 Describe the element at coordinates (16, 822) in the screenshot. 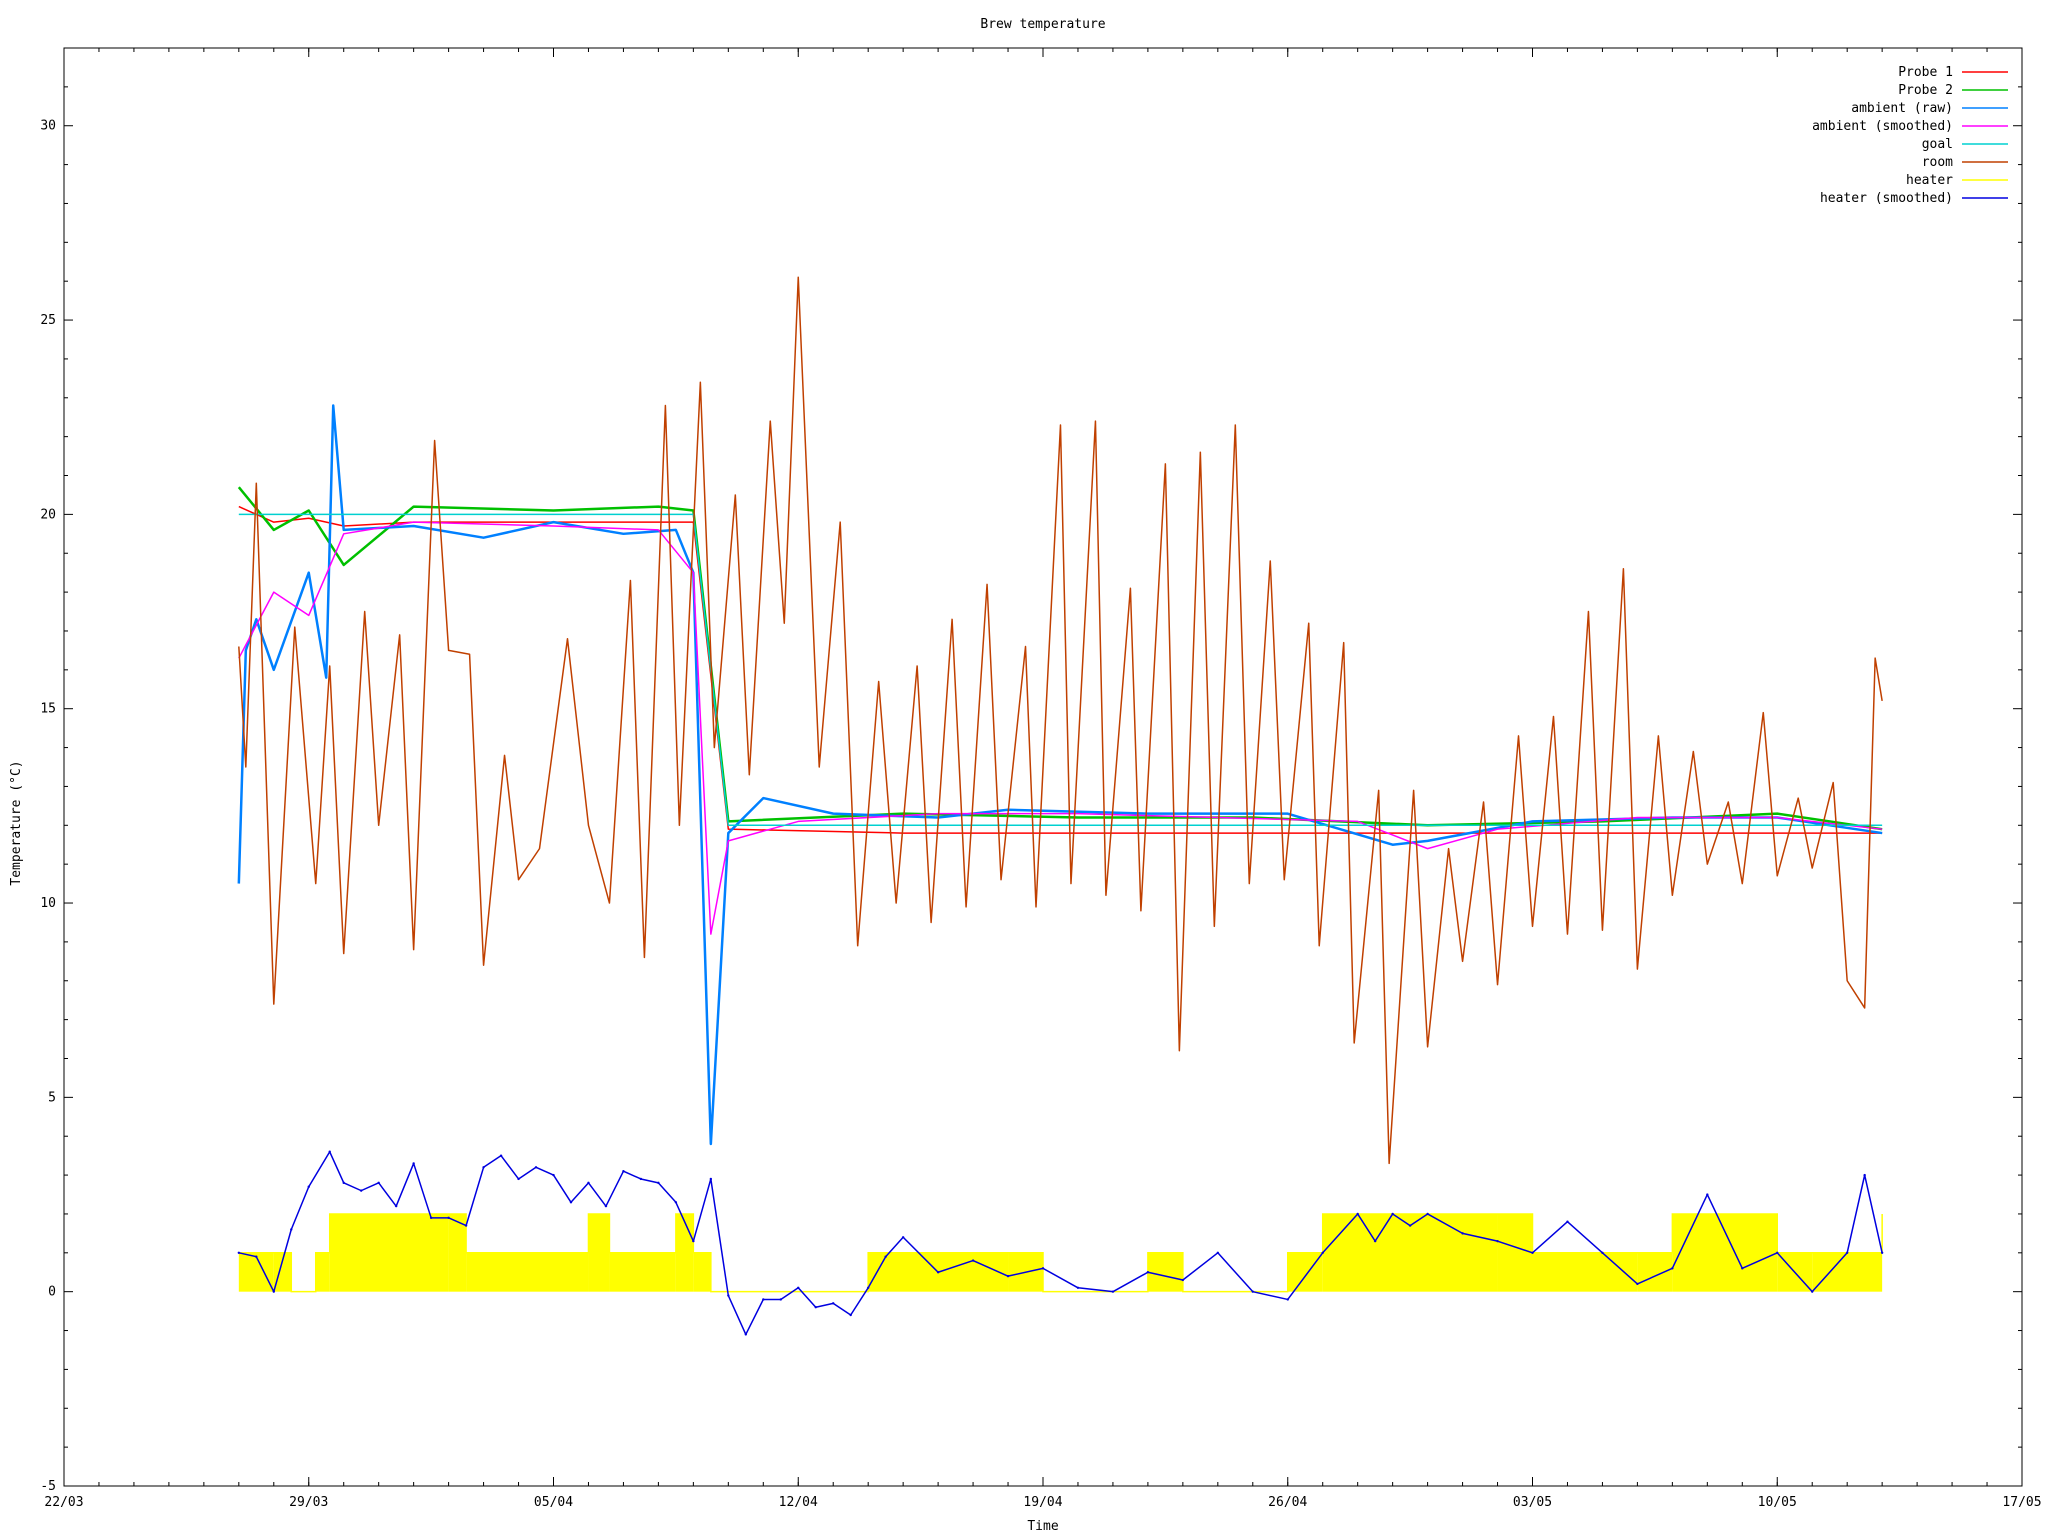

I see `y-axis-label: Temperature (°C)` at that location.